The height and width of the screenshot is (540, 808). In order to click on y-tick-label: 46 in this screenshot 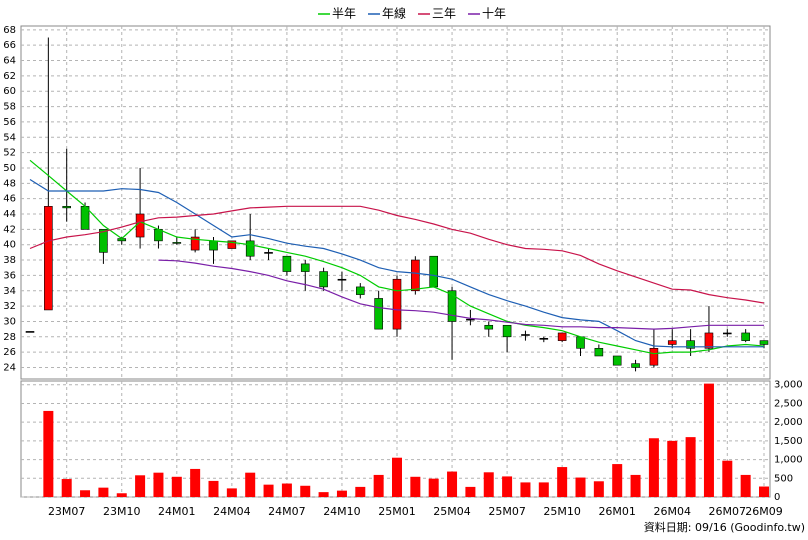, I will do `click(9, 199)`.